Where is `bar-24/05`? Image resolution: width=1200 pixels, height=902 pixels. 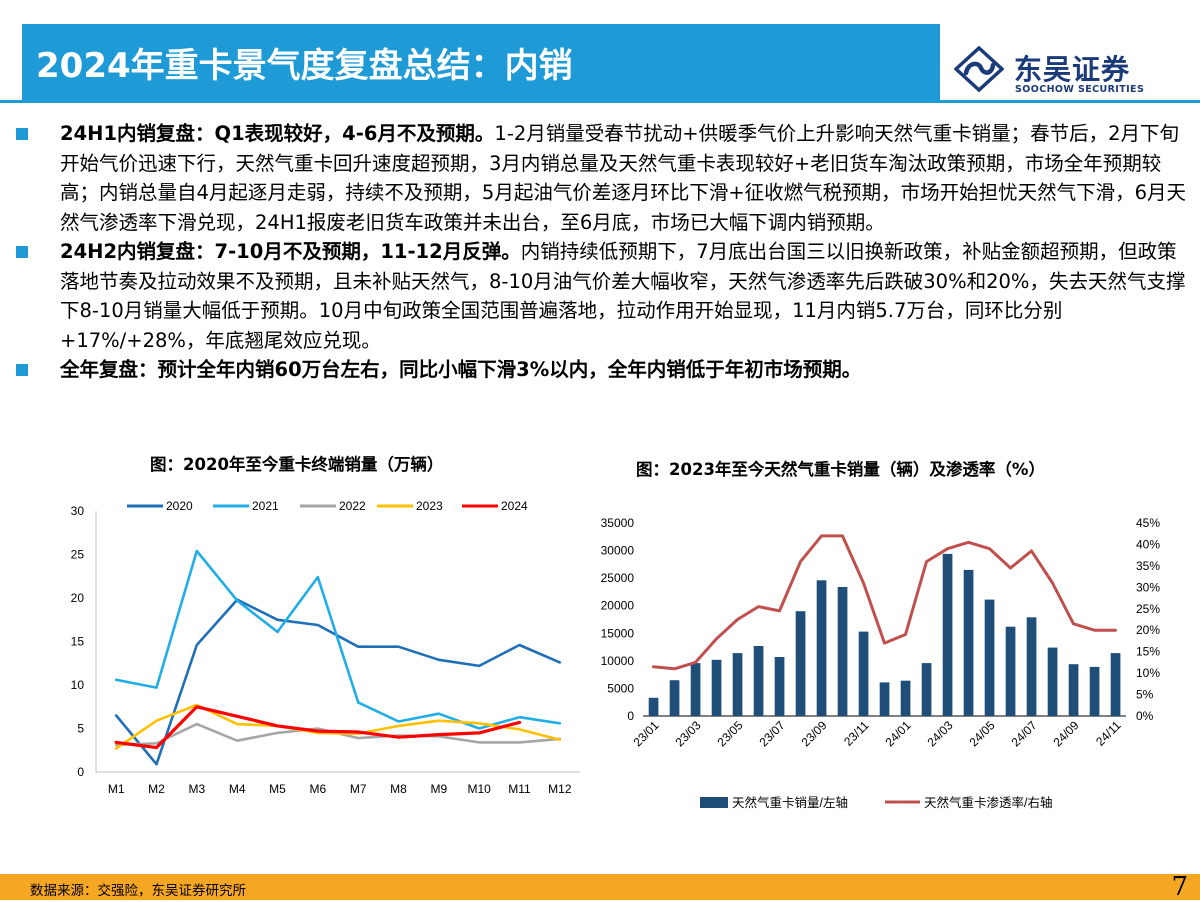
bar-24/05 is located at coordinates (989, 657).